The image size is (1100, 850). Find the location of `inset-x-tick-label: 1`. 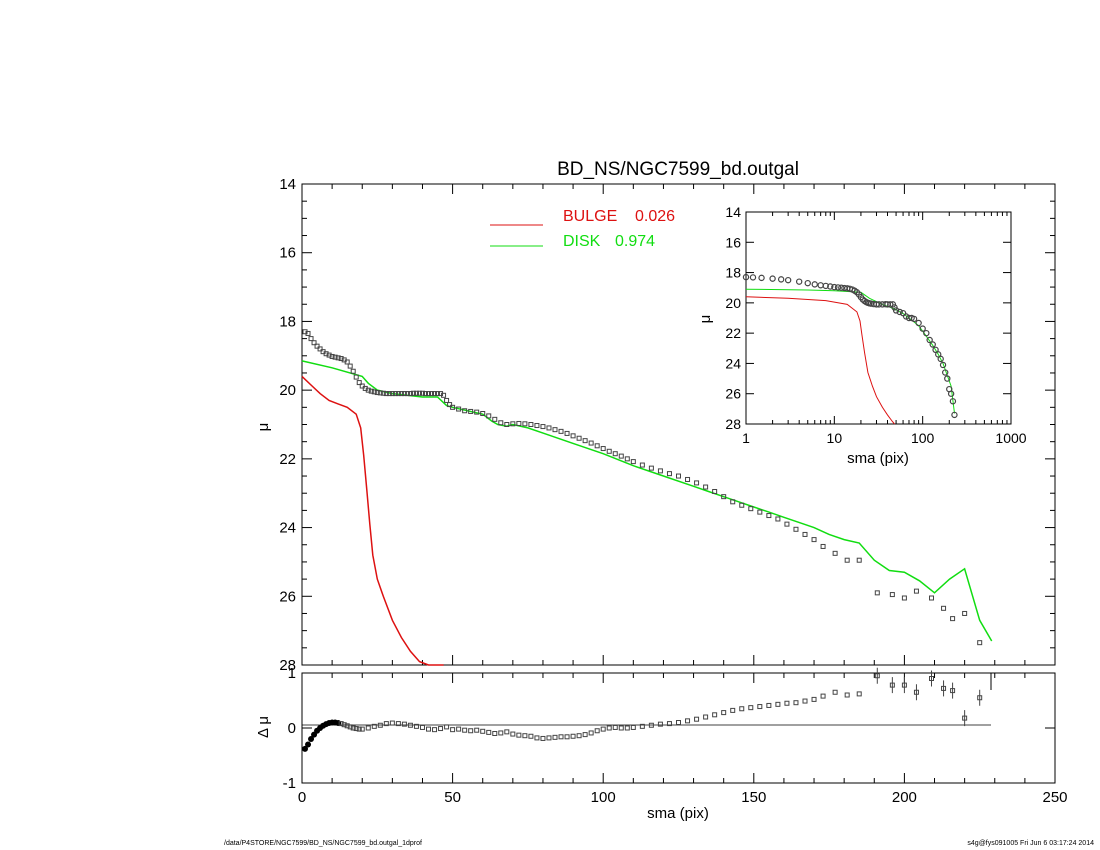

inset-x-tick-label: 1 is located at coordinates (746, 438).